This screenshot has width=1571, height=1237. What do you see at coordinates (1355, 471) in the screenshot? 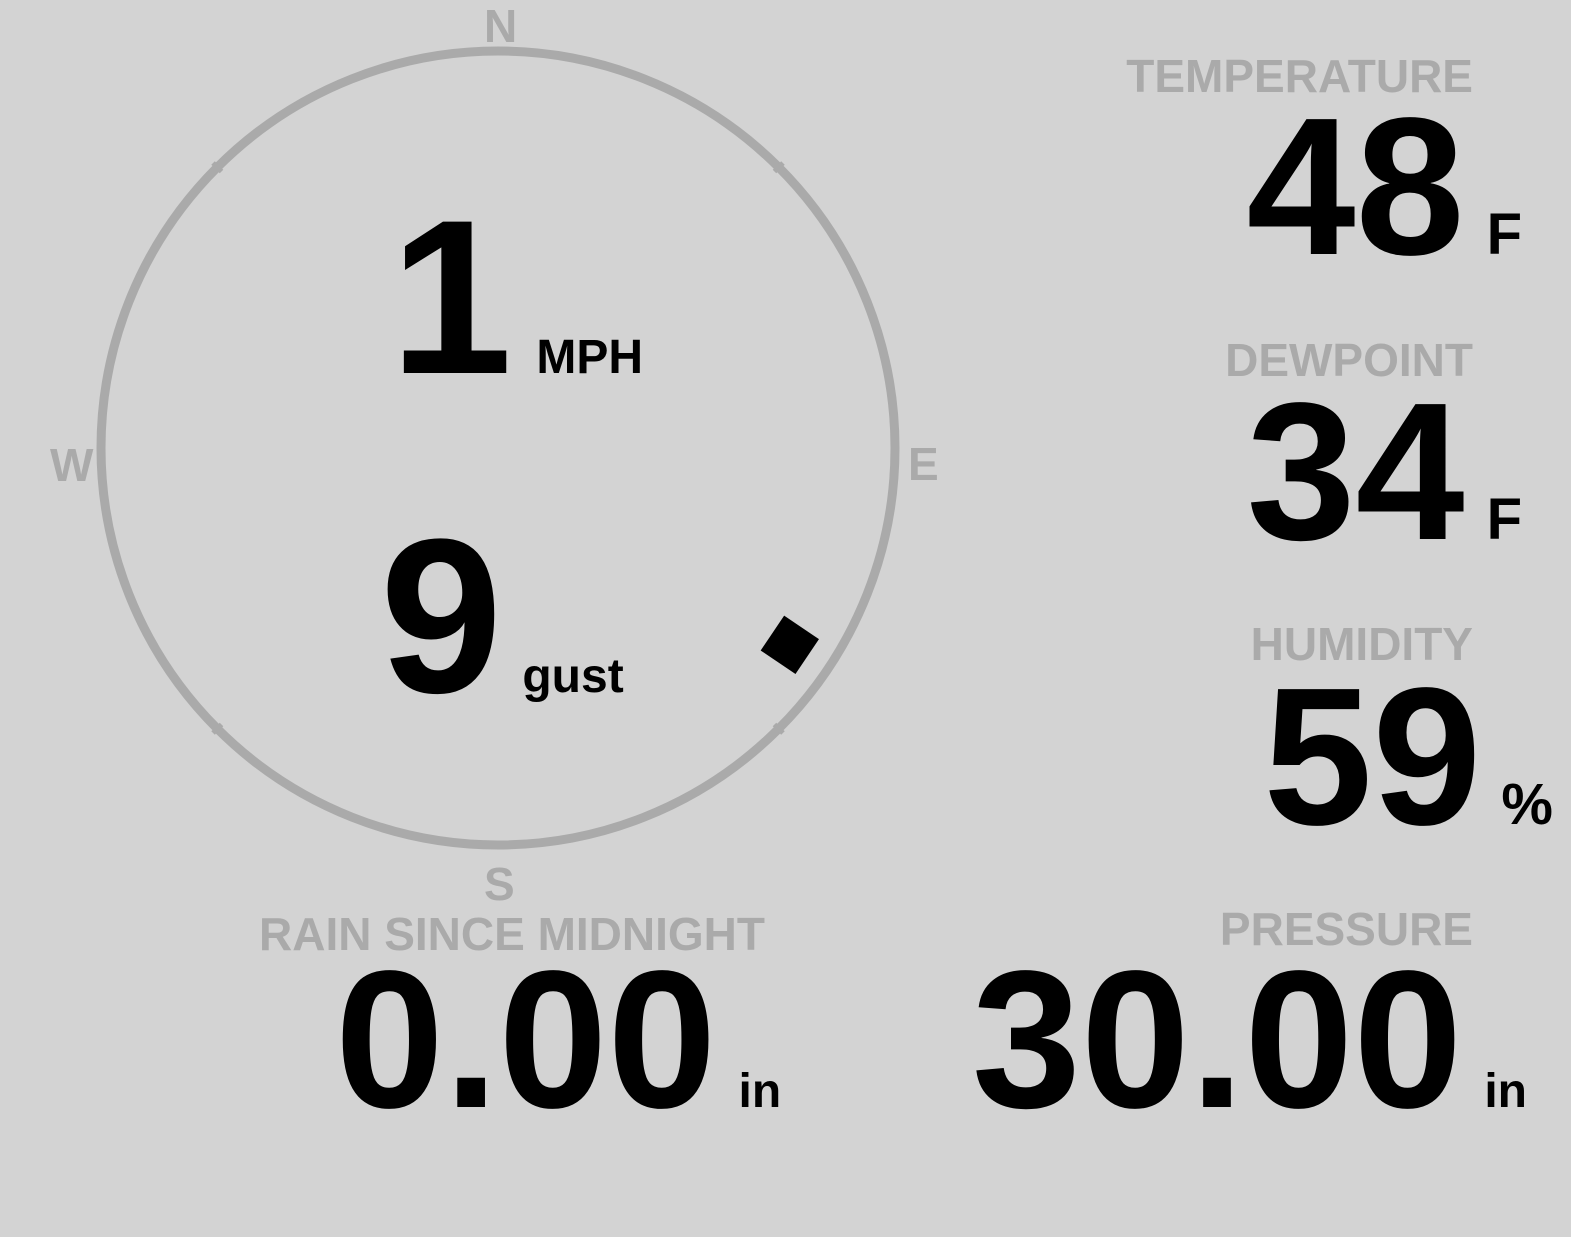
I see `dewpoint-value: 34` at bounding box center [1355, 471].